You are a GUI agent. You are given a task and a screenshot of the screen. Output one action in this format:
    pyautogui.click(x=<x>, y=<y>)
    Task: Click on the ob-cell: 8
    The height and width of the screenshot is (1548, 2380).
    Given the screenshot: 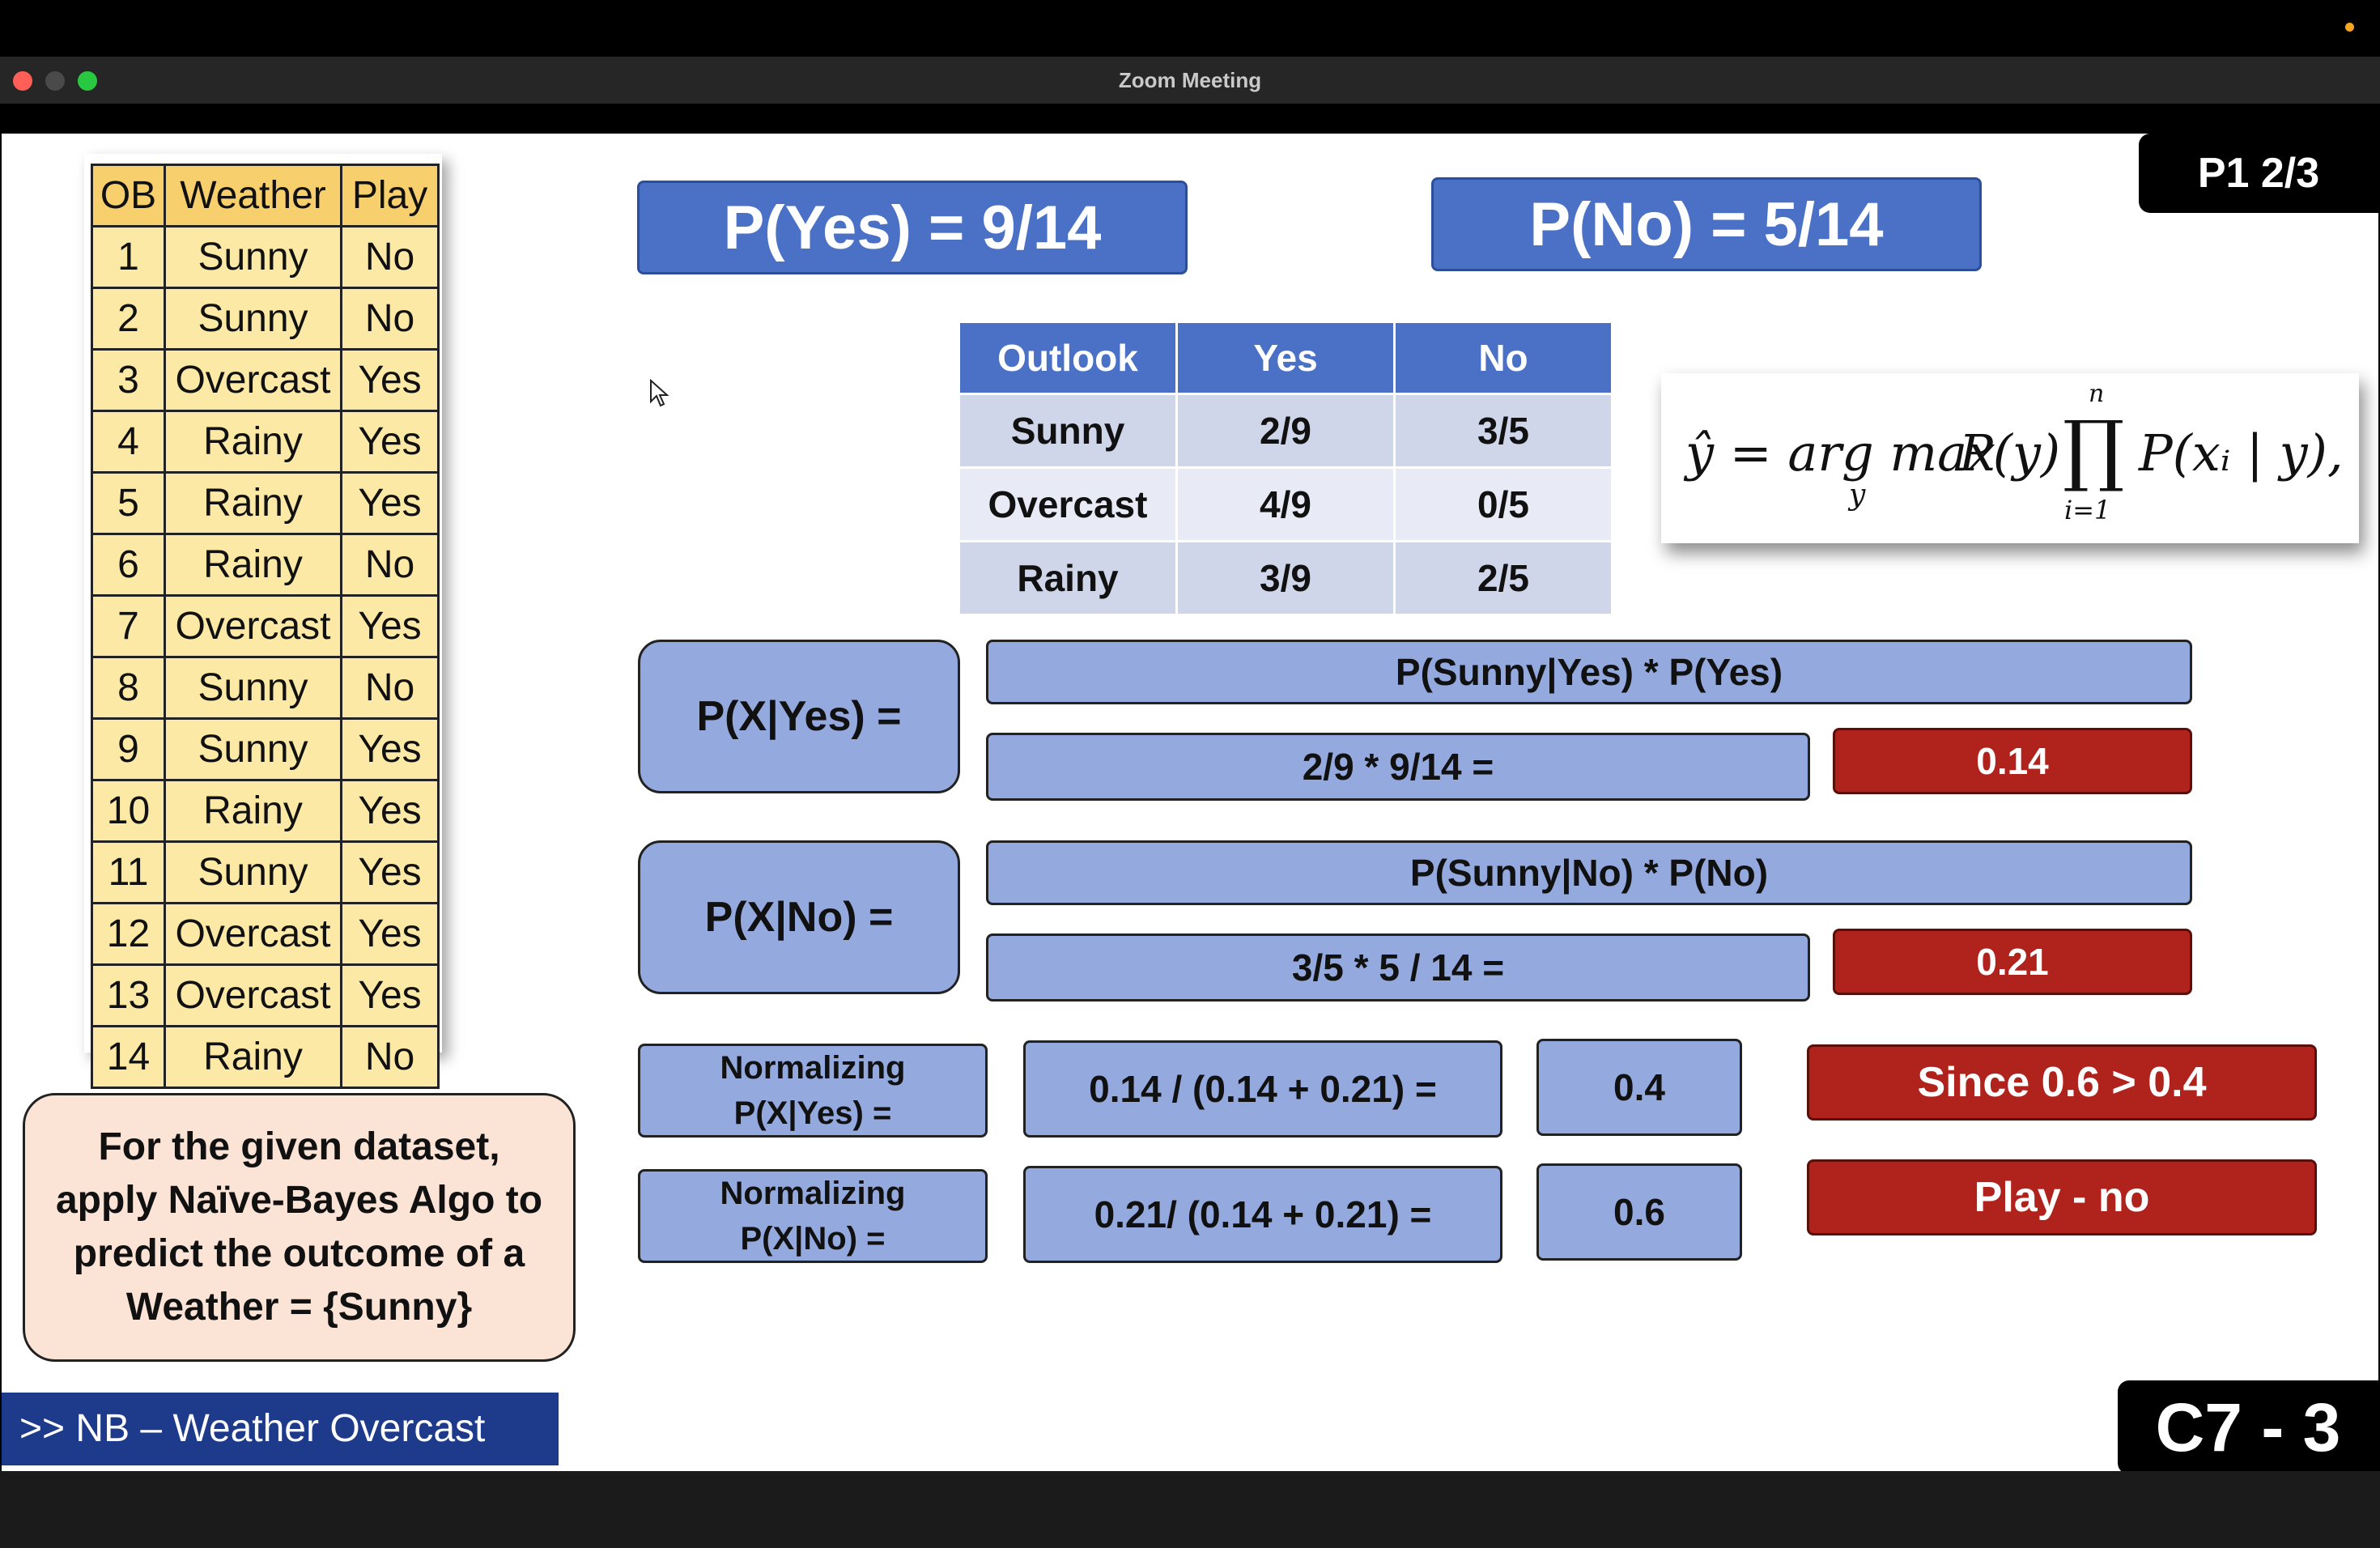 What is the action you would take?
    pyautogui.click(x=128, y=688)
    